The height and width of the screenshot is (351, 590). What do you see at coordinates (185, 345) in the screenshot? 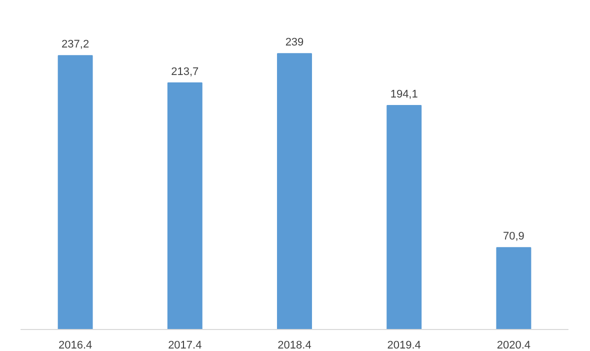
I see `x-tick-label: 2017.4` at bounding box center [185, 345].